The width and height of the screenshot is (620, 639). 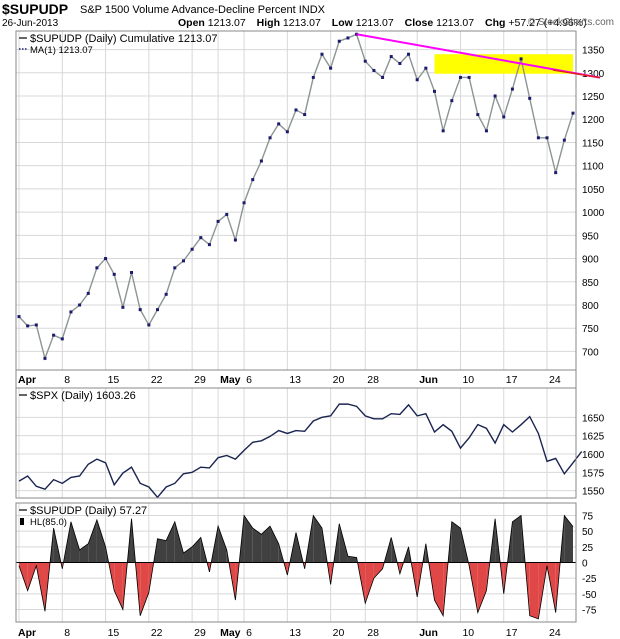 What do you see at coordinates (124, 39) in the screenshot?
I see `legend-label: $SUPUDP (Daily) Cumulative 1213.07` at bounding box center [124, 39].